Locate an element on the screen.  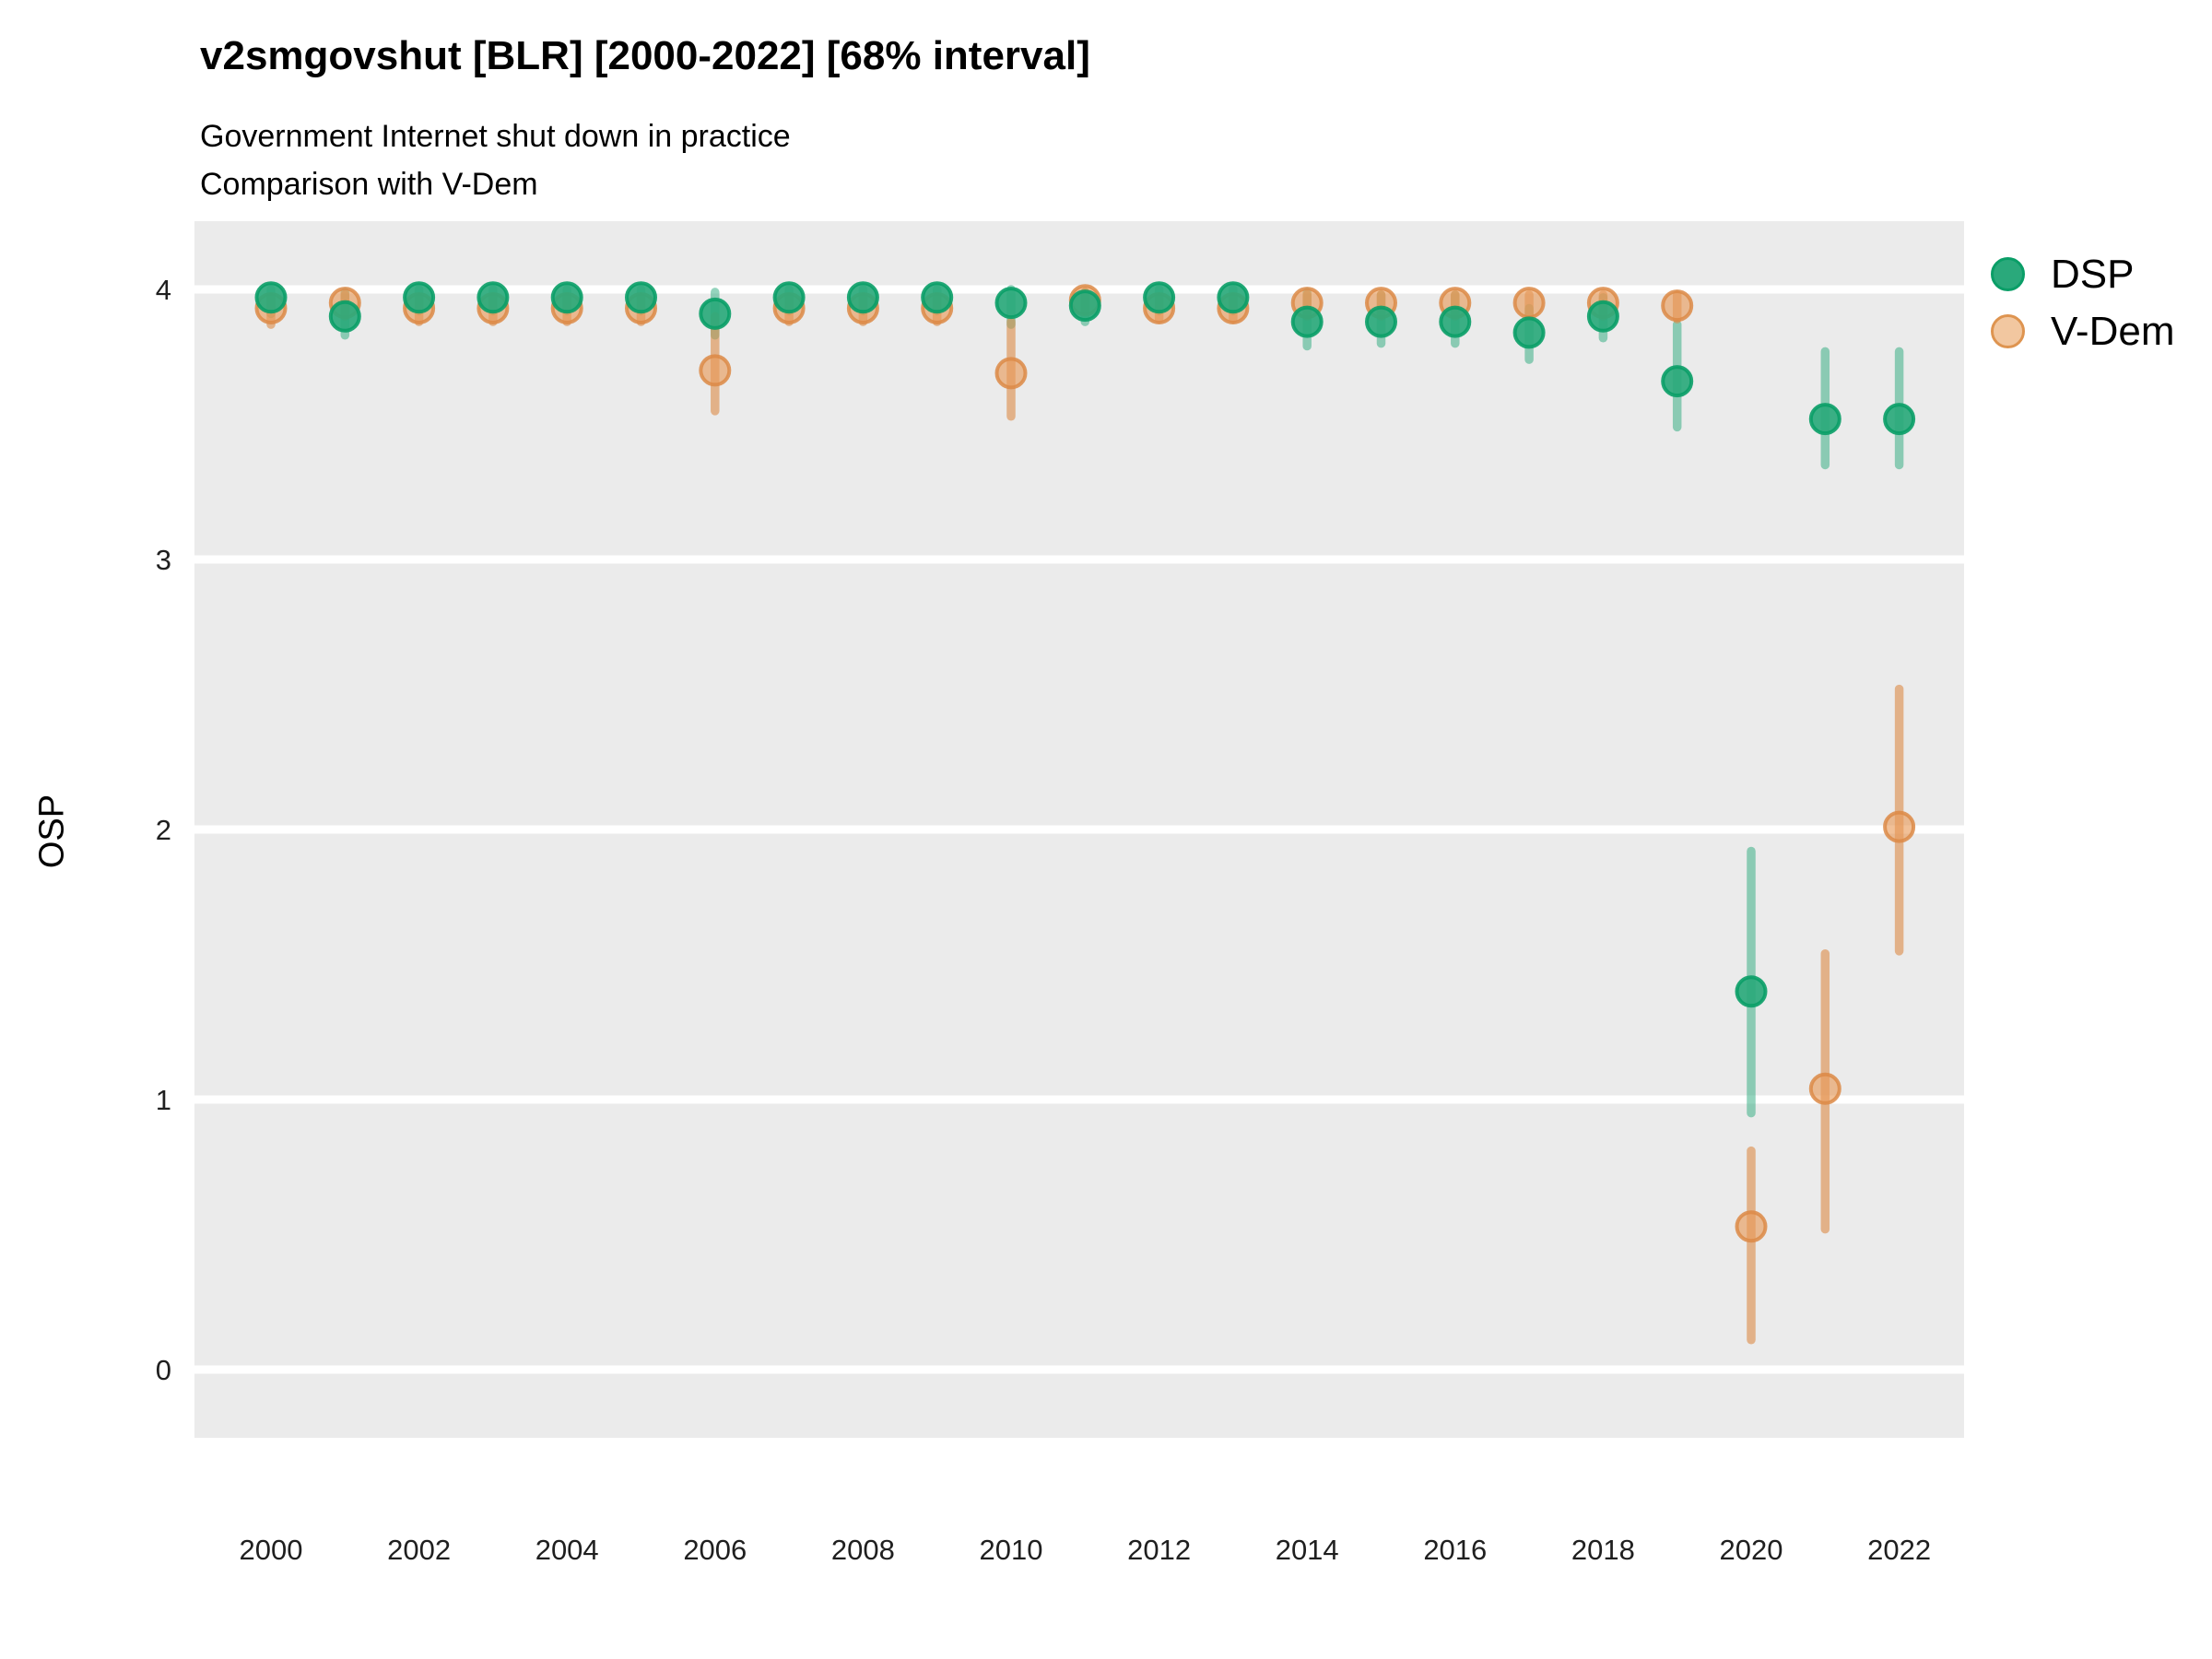
dsp-point-2020 is located at coordinates (1751, 991).